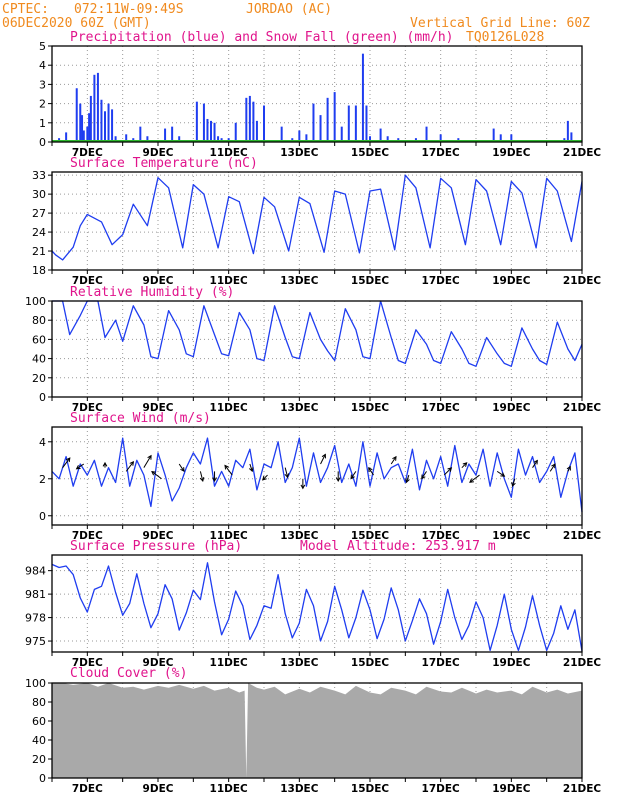  What do you see at coordinates (39, 339) in the screenshot?
I see `y-tick-label: 60` at bounding box center [39, 339].